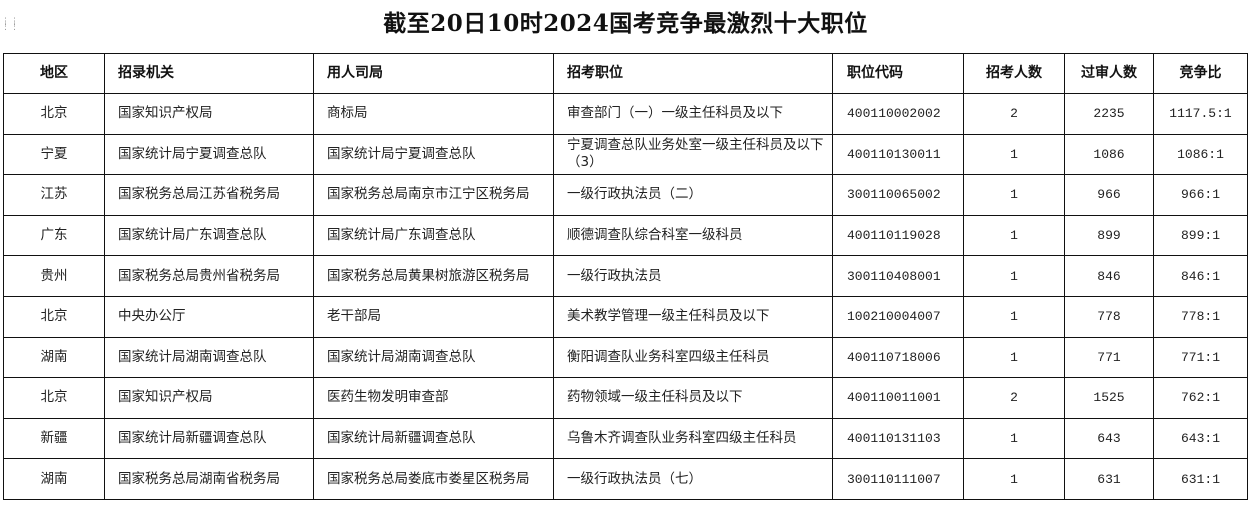 Image resolution: width=1251 pixels, height=515 pixels. What do you see at coordinates (693, 235) in the screenshot?
I see `cell-position: 顺德调查队综合科室一级科员` at bounding box center [693, 235].